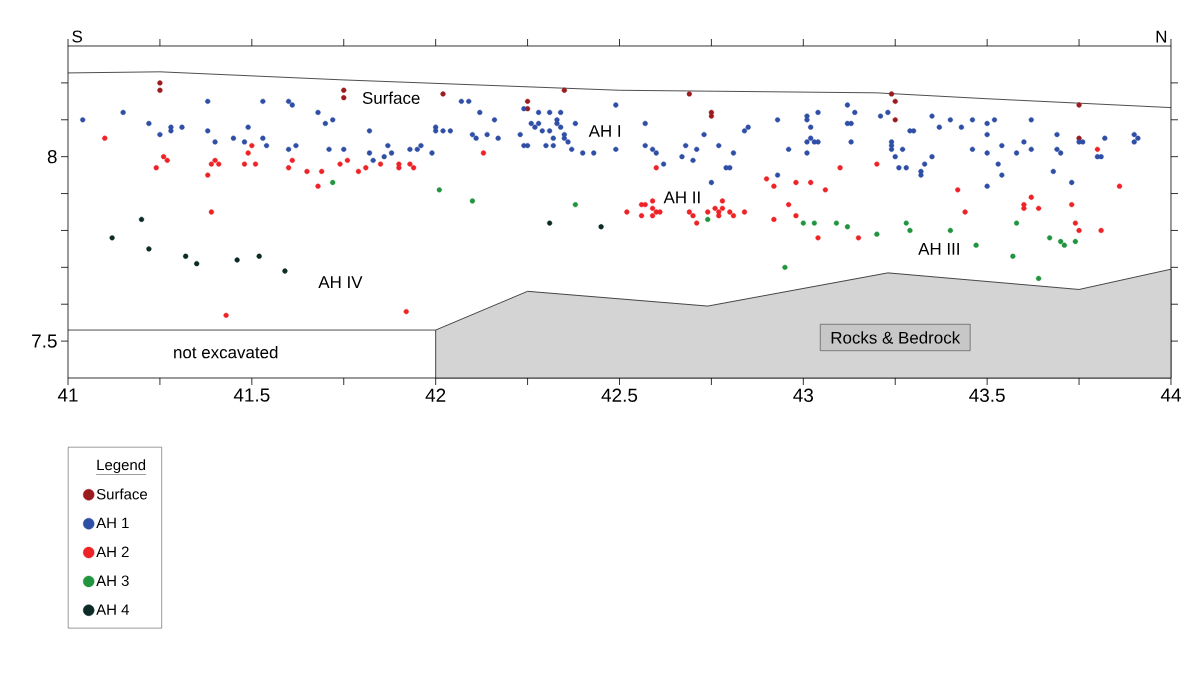 This screenshot has width=1193, height=687. I want to click on legend-label: AH 3, so click(112, 581).